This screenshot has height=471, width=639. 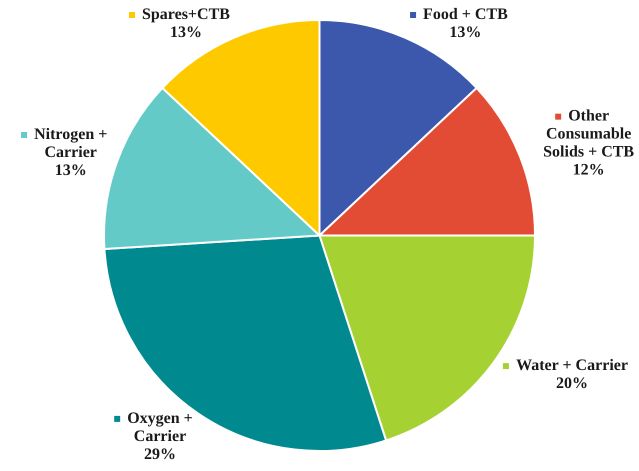 I want to click on legend-label: Oxygen + Carrier, so click(x=160, y=427).